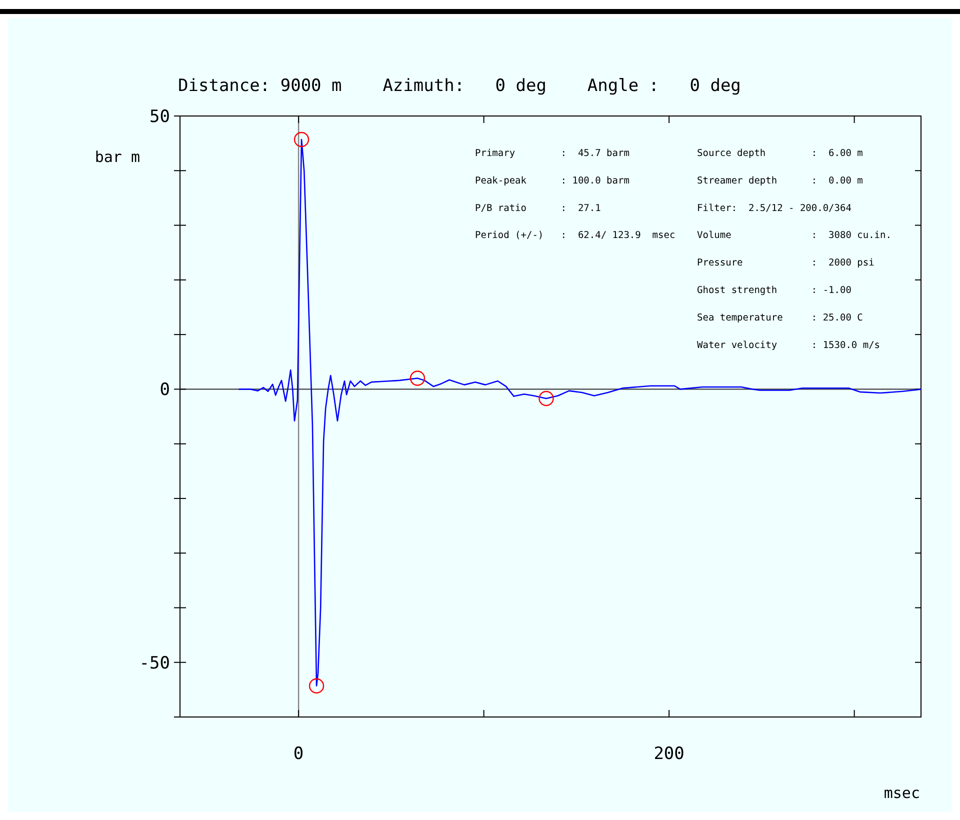 The image size is (960, 820). I want to click on annotation: P/B ratio : 27.1, so click(538, 208).